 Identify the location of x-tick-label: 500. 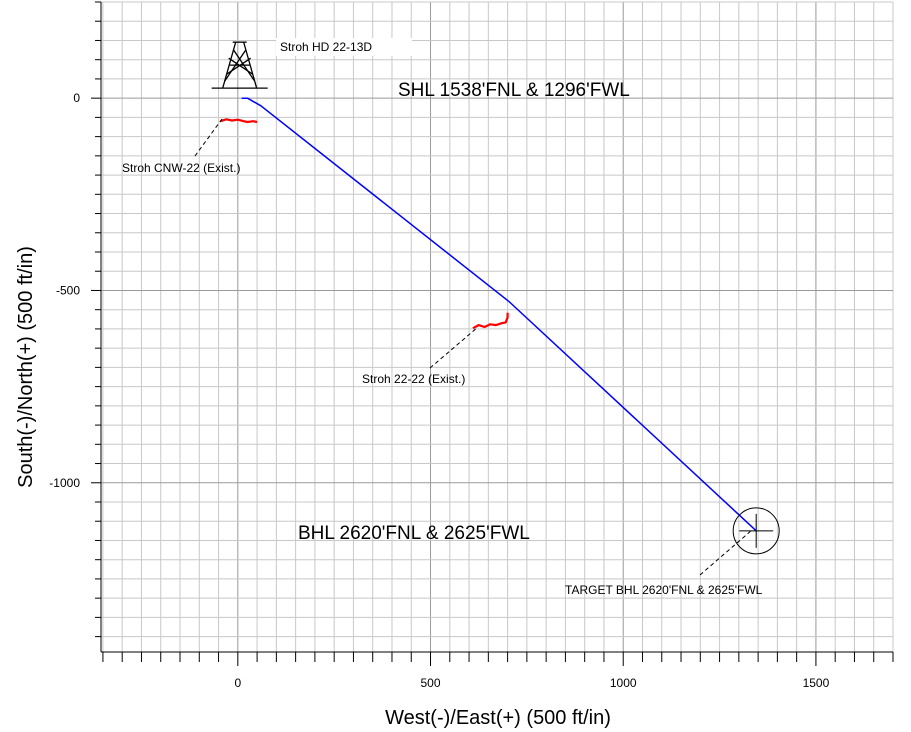
(431, 683).